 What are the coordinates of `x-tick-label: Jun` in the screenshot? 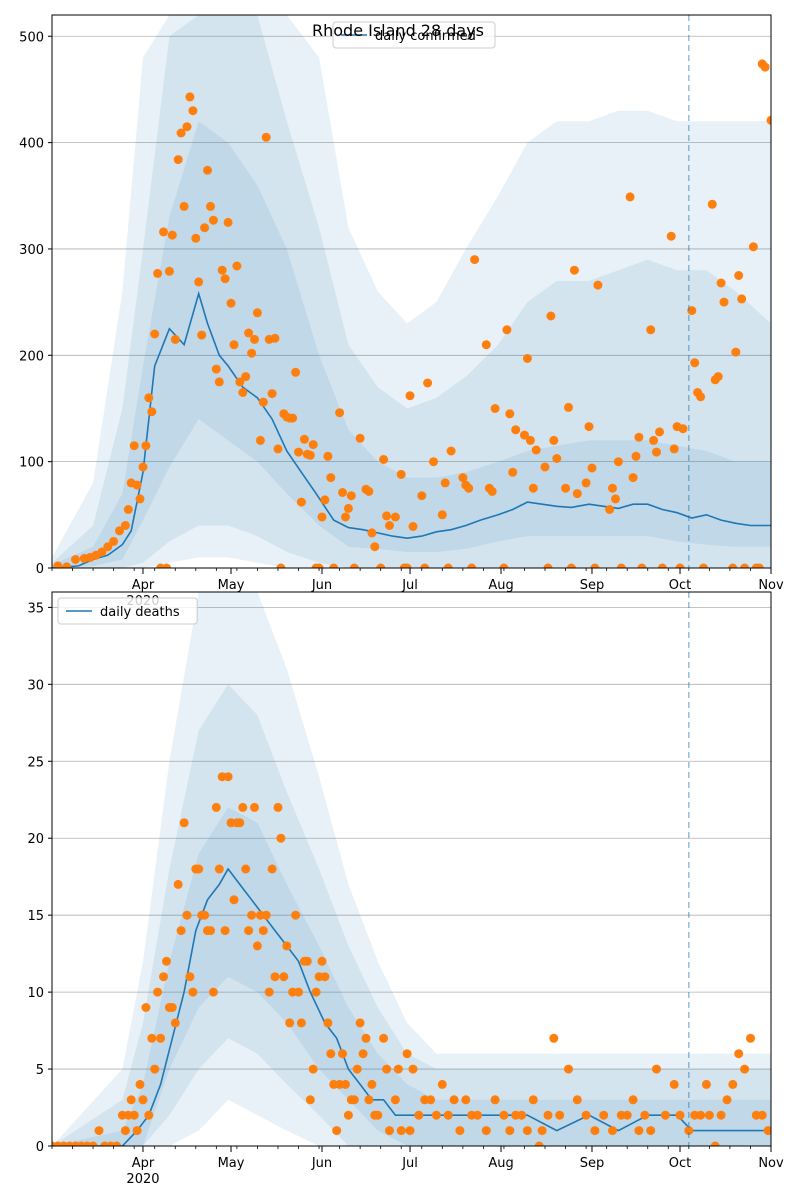 It's located at (321, 1163).